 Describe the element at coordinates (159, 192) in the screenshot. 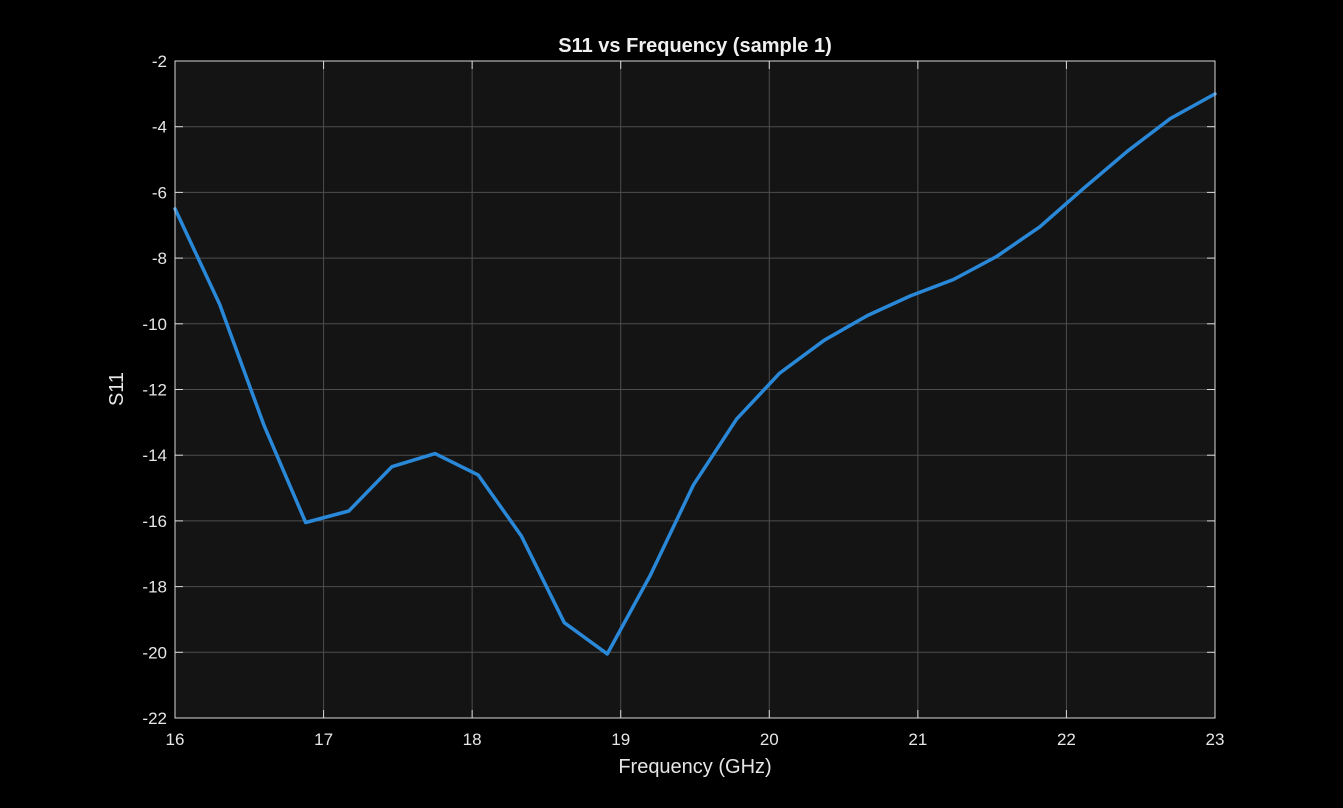

I see `y-tick-label: -6` at that location.